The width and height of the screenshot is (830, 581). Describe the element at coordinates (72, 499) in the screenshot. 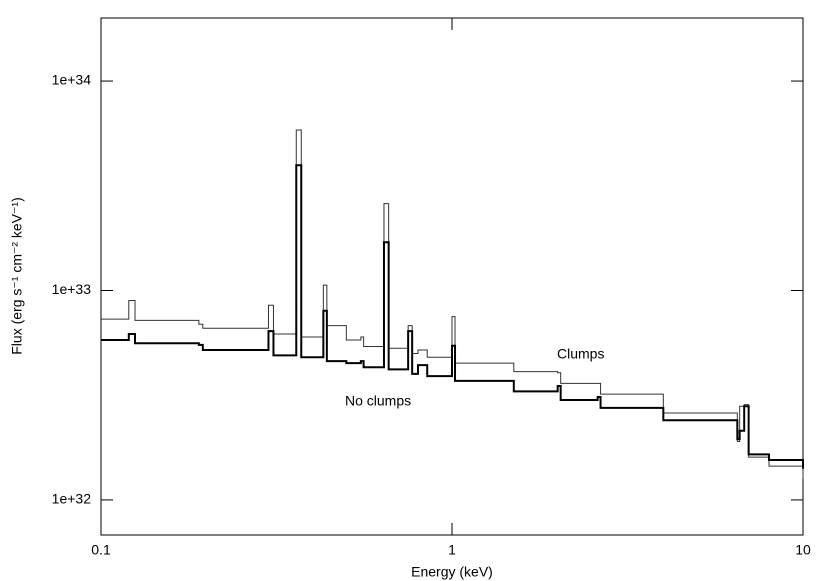

I see `y-tick-label: 1e+32` at that location.